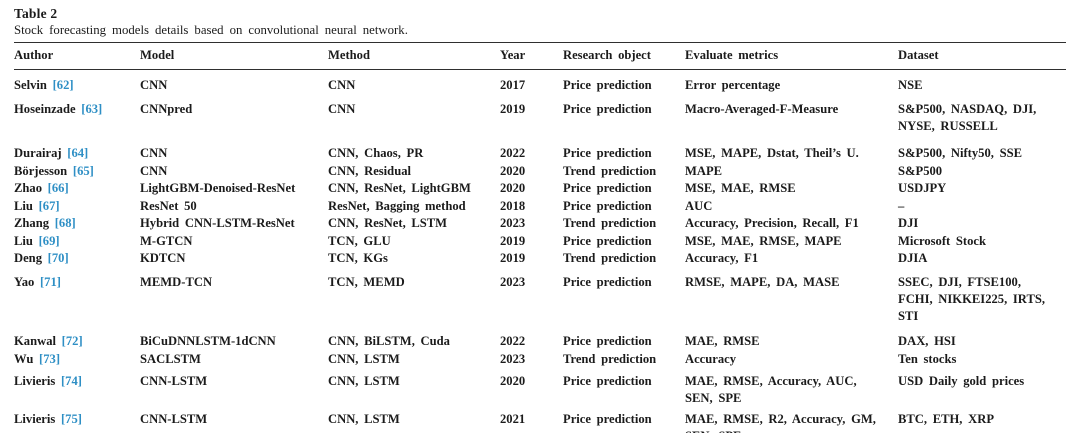  I want to click on model-cell: ResNet 50, so click(168, 205).